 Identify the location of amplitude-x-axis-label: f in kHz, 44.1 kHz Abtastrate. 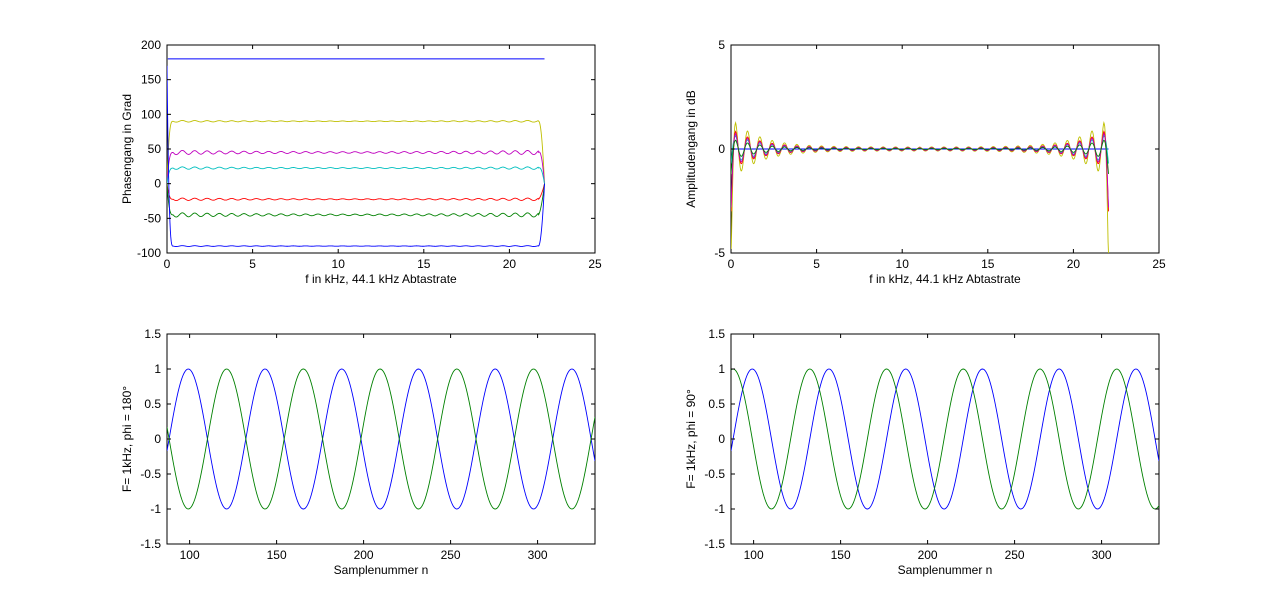
(945, 279).